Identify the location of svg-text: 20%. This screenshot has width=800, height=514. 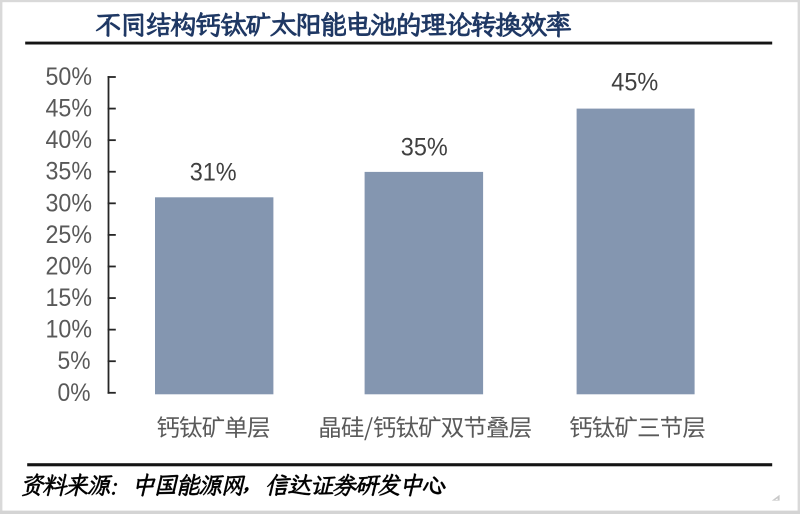
(69, 267).